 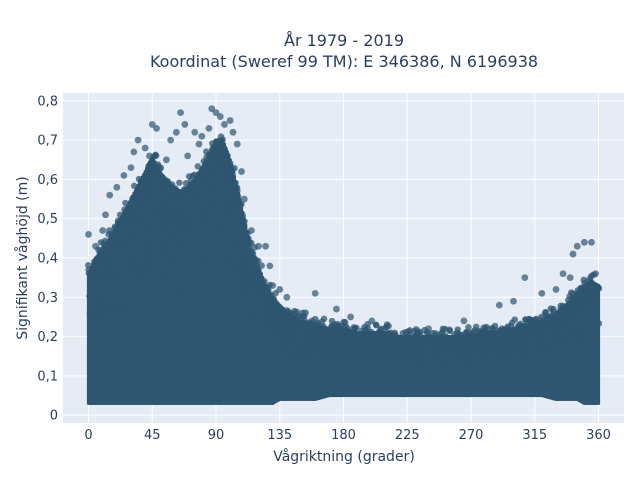 What do you see at coordinates (47, 180) in the screenshot?
I see `y-tick-label: 0,6` at bounding box center [47, 180].